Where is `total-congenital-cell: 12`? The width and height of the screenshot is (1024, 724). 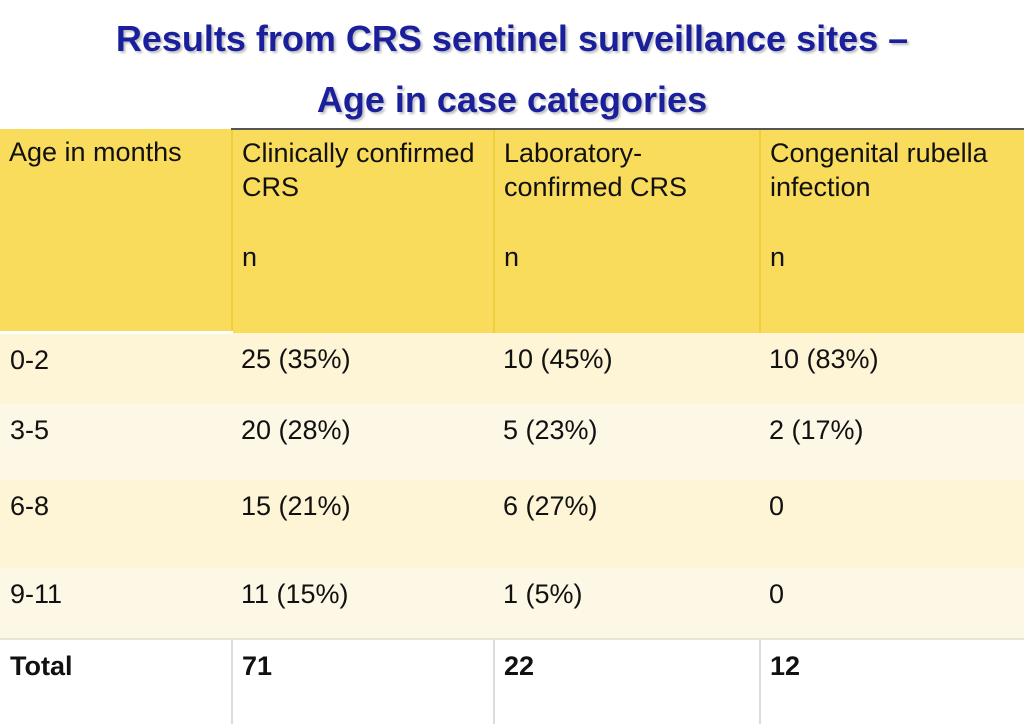 total-congenital-cell: 12 is located at coordinates (891, 681).